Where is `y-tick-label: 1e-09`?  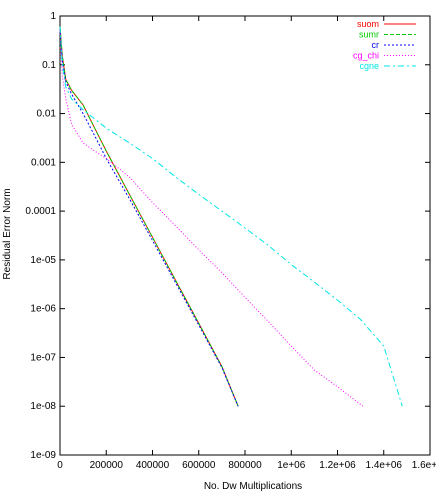
y-tick-label: 1e-09 is located at coordinates (43, 455).